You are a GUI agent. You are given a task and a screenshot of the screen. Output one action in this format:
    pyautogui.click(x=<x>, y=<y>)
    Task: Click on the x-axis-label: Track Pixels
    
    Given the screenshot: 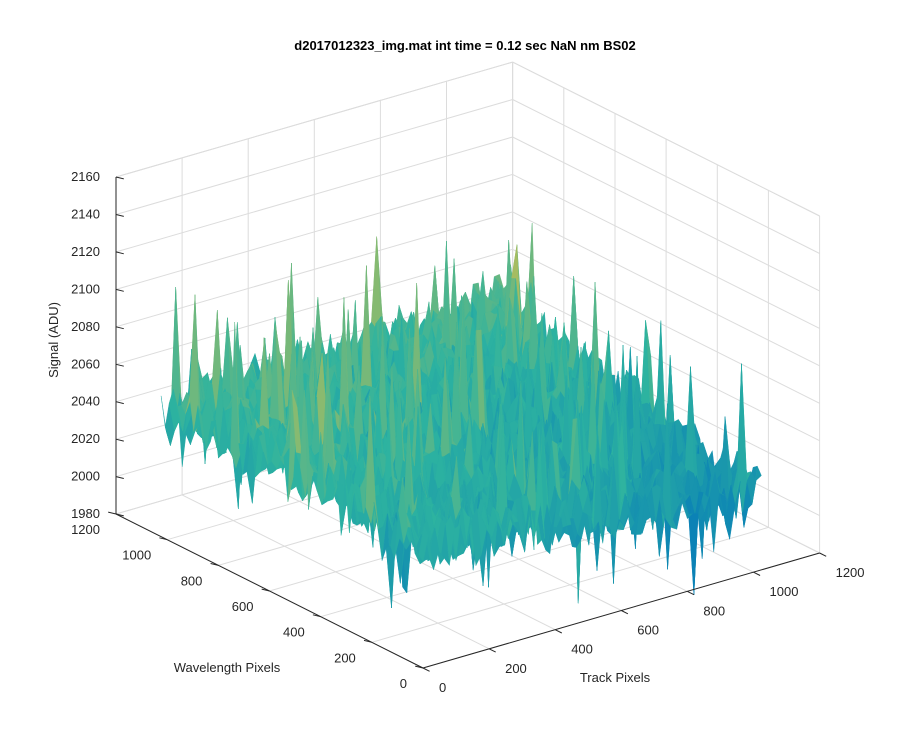 What is the action you would take?
    pyautogui.click(x=615, y=677)
    